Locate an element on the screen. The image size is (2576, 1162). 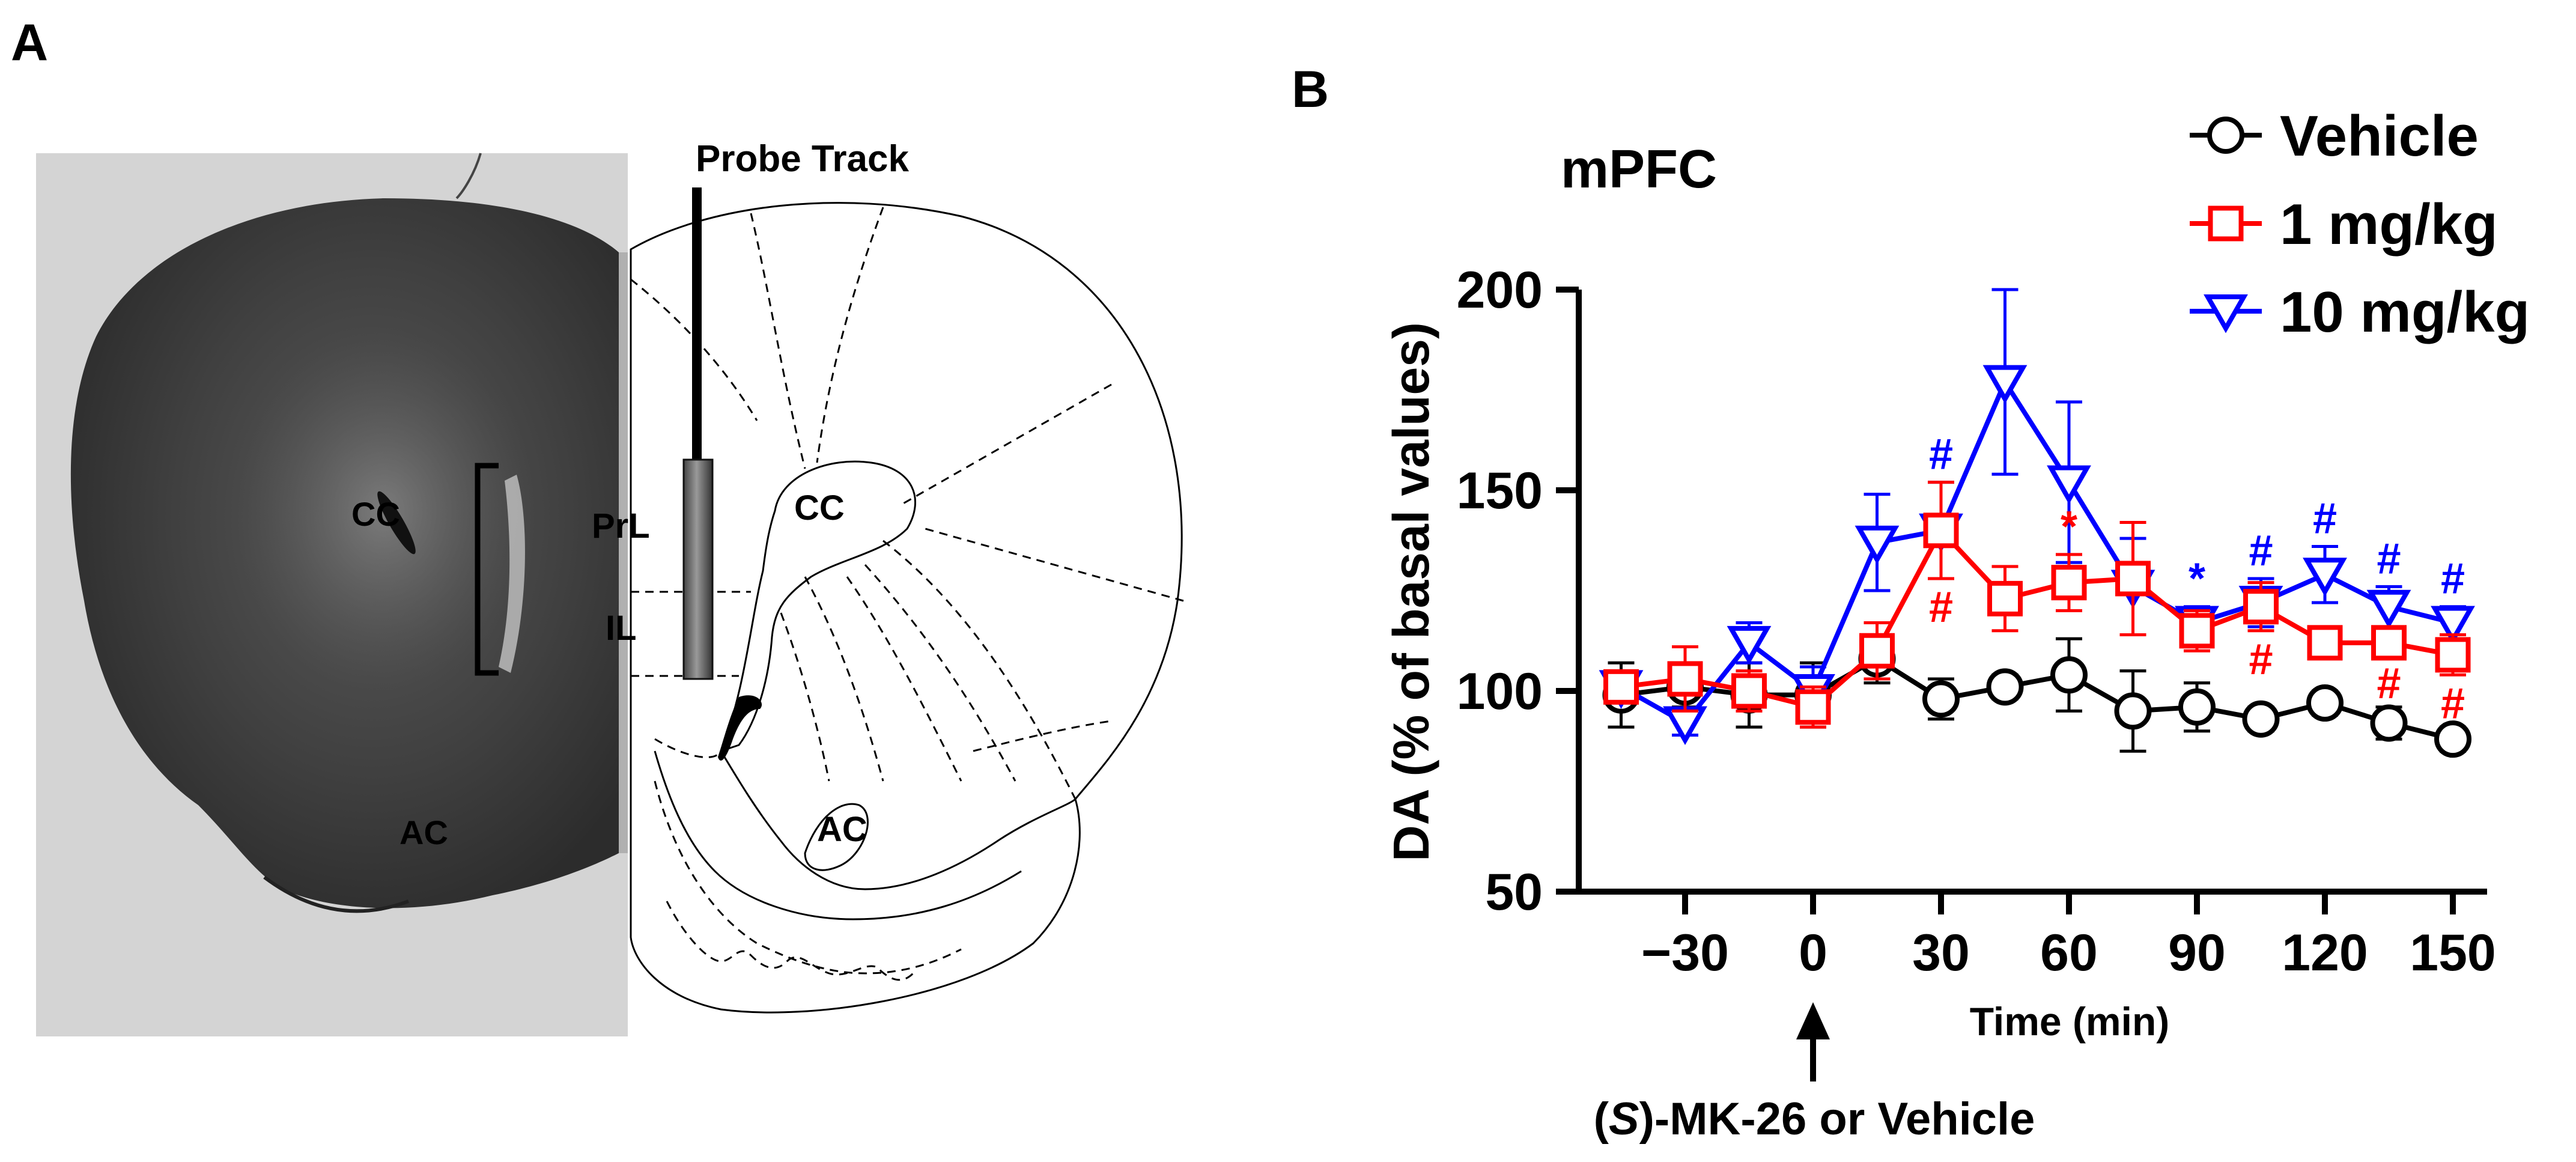
cc-atlas-label: CC is located at coordinates (819, 508).